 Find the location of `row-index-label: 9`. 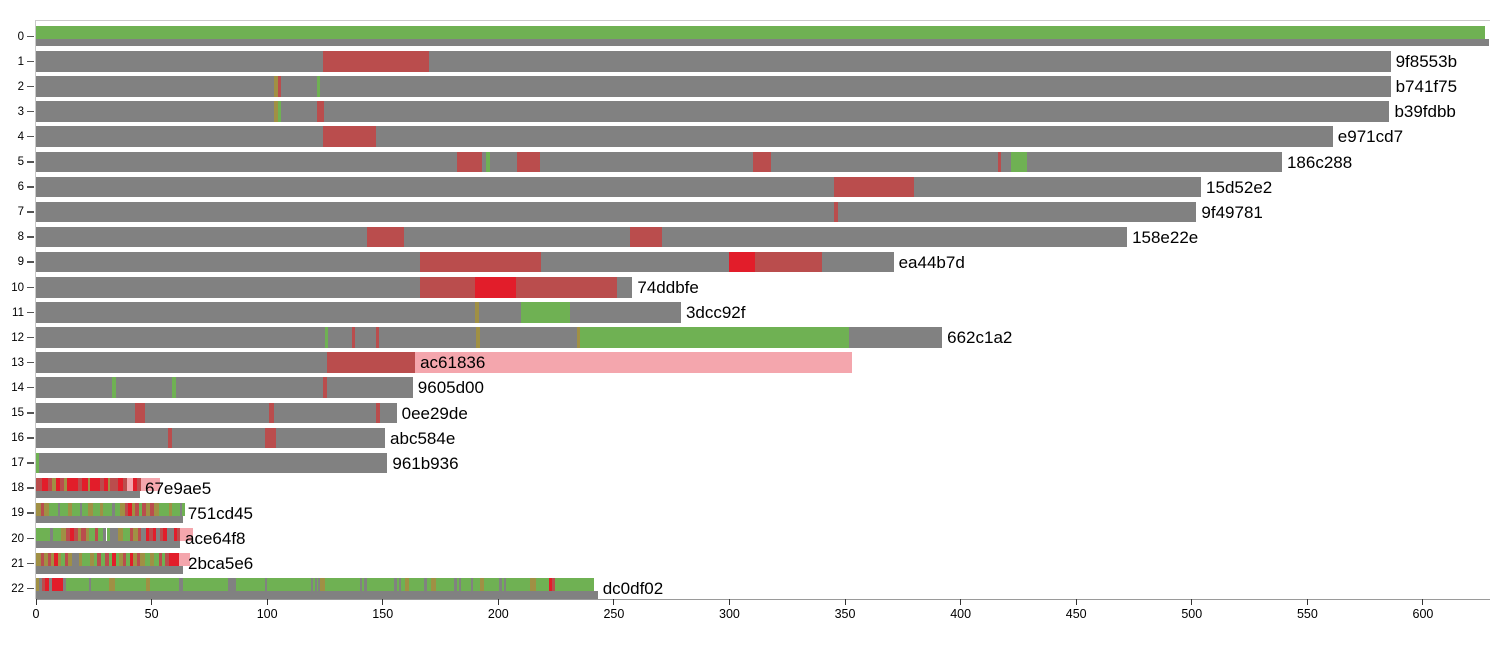

row-index-label: 9 is located at coordinates (20, 262).